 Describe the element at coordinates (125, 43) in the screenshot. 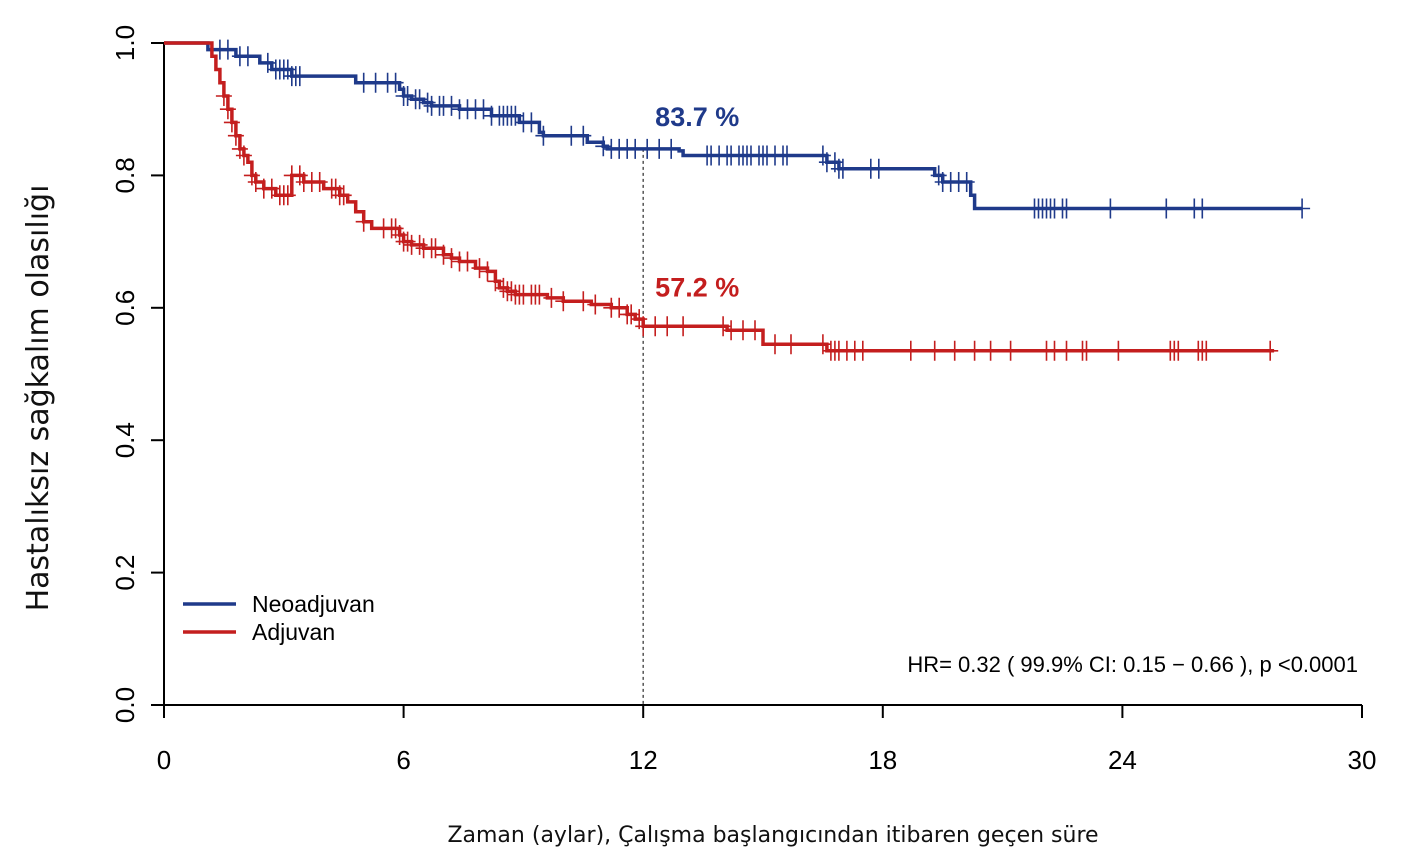

I see `y-tick-label: 1.0` at that location.